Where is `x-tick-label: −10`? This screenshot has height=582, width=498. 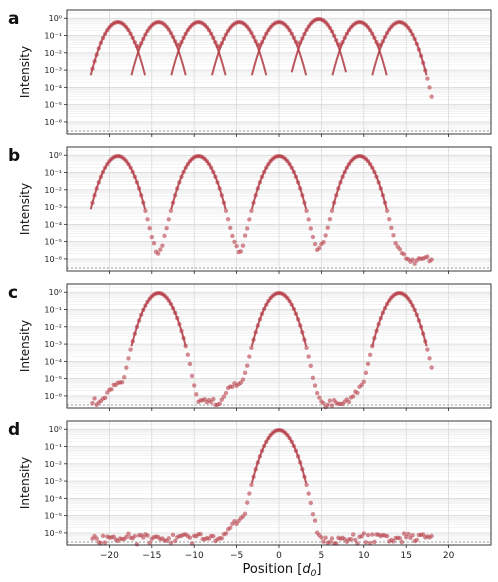
x-tick-label: −10 is located at coordinates (194, 556).